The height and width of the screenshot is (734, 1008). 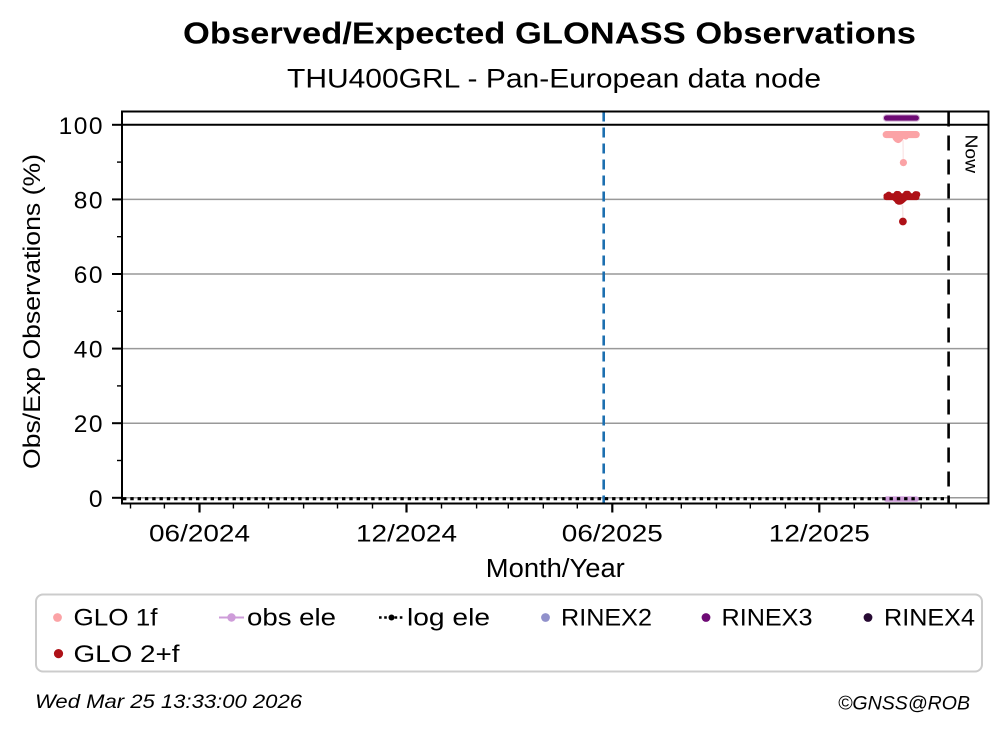 I want to click on svg-text: Now, so click(x=972, y=154).